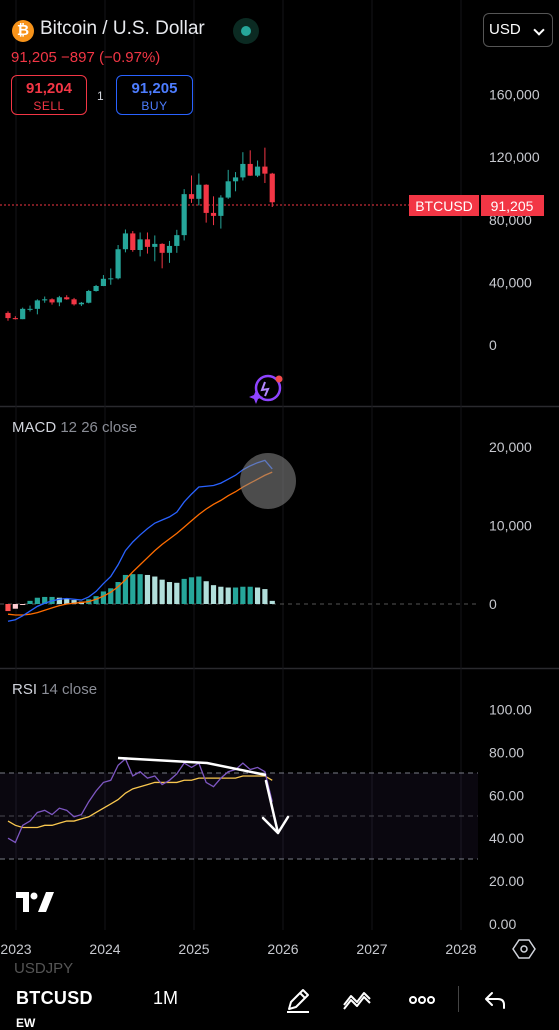 The width and height of the screenshot is (559, 1030). I want to click on down-arrow-drawing, so click(275, 807).